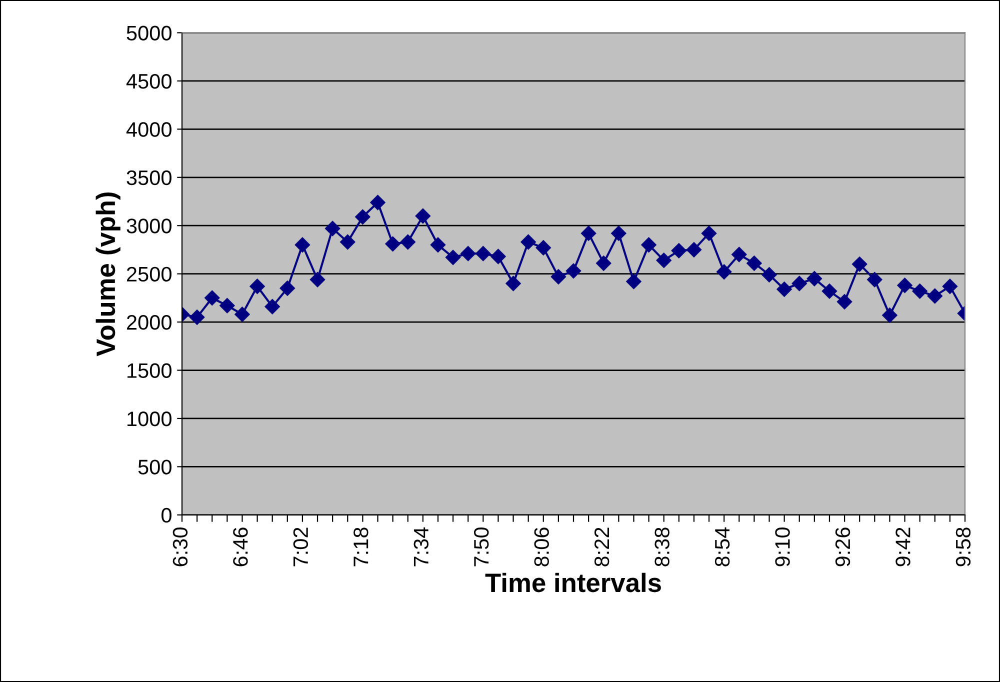 The height and width of the screenshot is (682, 1000). Describe the element at coordinates (149, 81) in the screenshot. I see `y-tick-label: 4500` at that location.